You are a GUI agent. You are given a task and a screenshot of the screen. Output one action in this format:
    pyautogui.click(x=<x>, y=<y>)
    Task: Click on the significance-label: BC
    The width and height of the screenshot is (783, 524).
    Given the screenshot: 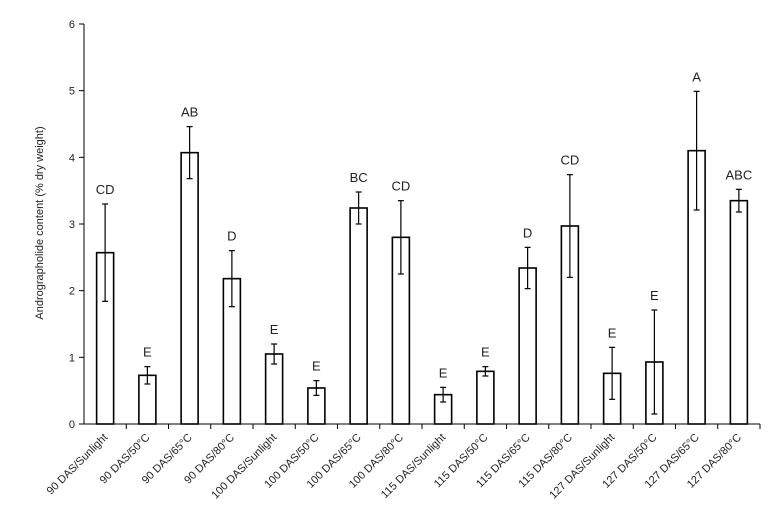 What is the action you would take?
    pyautogui.click(x=359, y=177)
    